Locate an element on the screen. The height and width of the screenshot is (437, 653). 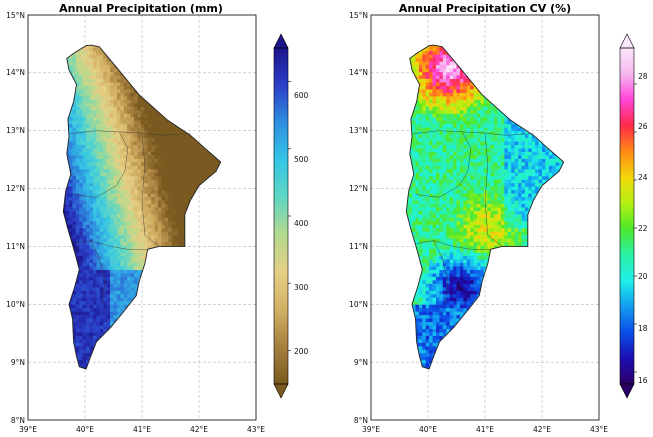
colorbar-frame is located at coordinates (627, 216).